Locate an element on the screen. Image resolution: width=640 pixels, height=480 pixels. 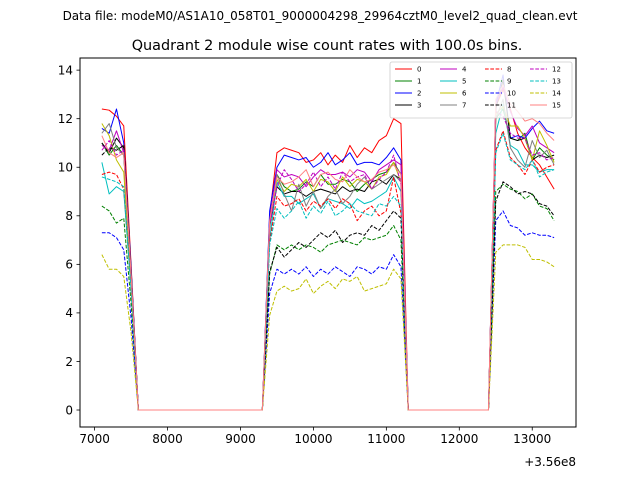
y-tick-label: 4 is located at coordinates (69, 313).